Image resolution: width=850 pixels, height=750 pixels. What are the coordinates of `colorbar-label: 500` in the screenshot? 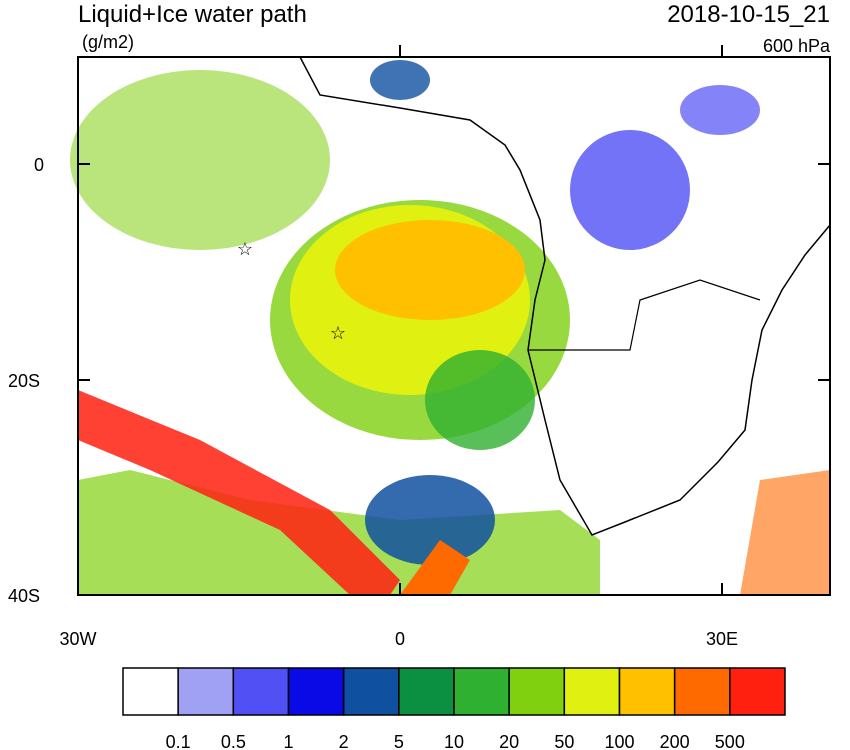 It's located at (730, 741).